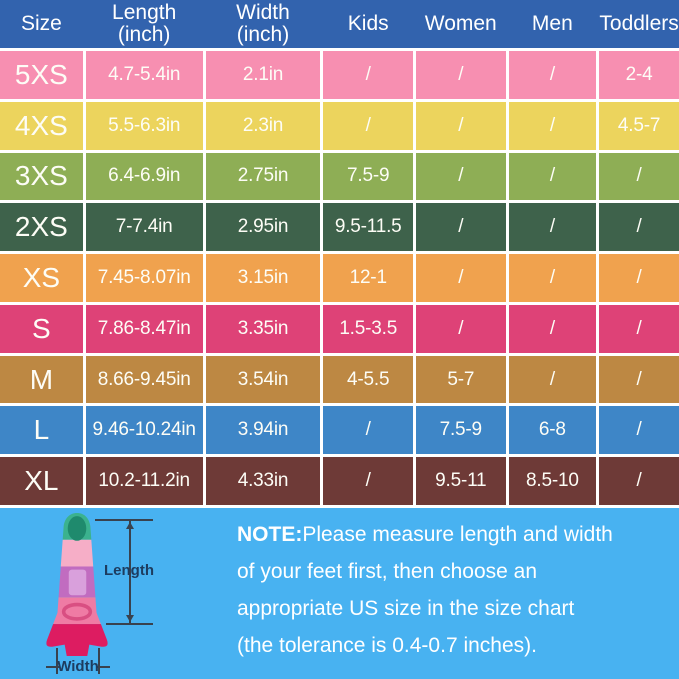  Describe the element at coordinates (552, 227) in the screenshot. I see `cell-2XS-col5: /` at that location.